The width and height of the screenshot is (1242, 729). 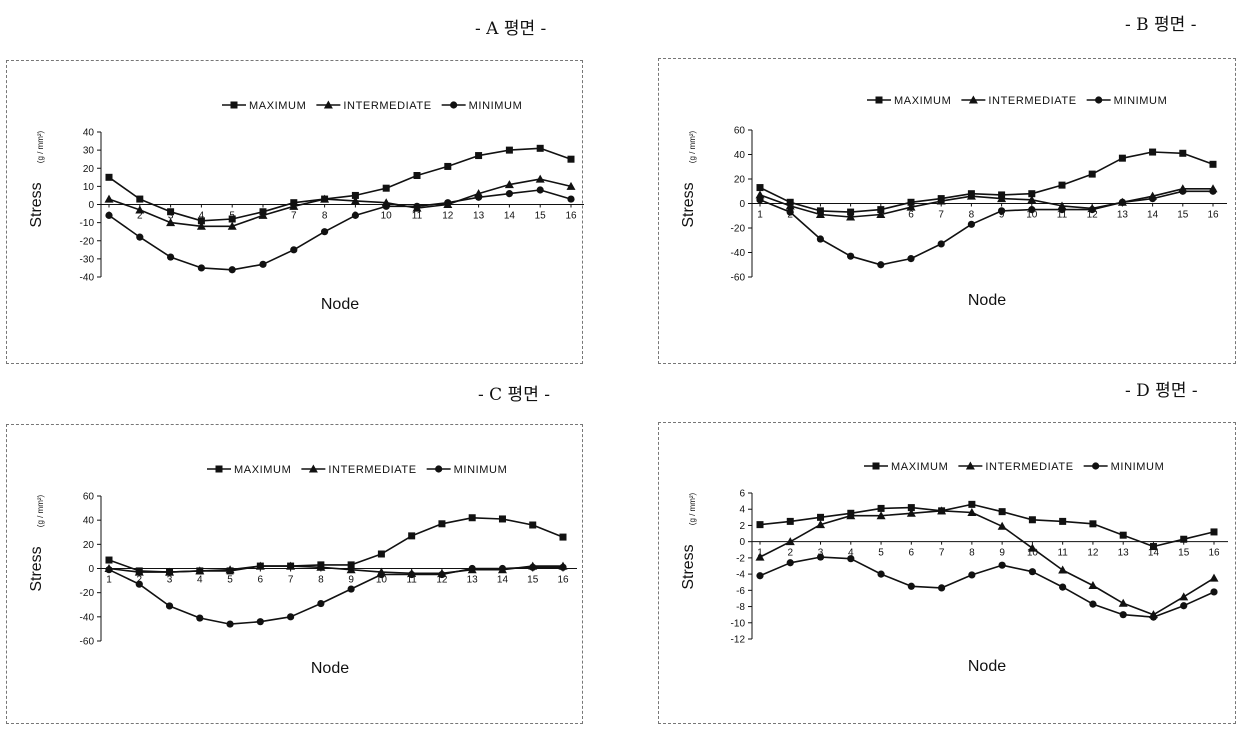 I want to click on y-tick-label: 20, so click(x=740, y=180).